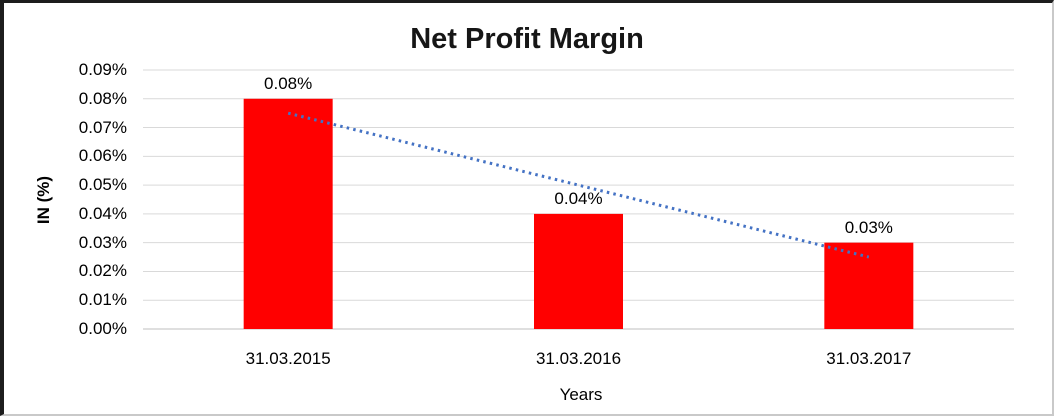 The width and height of the screenshot is (1054, 416). I want to click on y-tick-label: 0.01%, so click(102, 300).